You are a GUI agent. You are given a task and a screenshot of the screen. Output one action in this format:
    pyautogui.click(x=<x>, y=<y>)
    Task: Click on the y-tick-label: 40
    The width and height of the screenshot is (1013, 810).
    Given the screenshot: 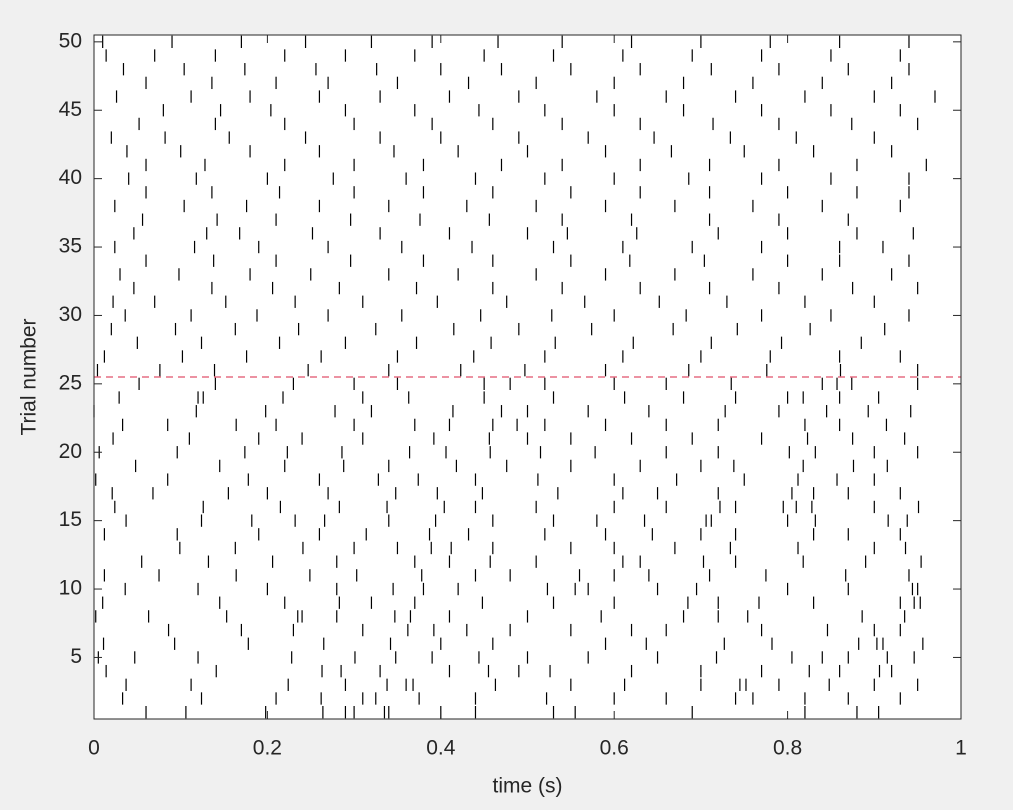 What is the action you would take?
    pyautogui.click(x=70, y=177)
    